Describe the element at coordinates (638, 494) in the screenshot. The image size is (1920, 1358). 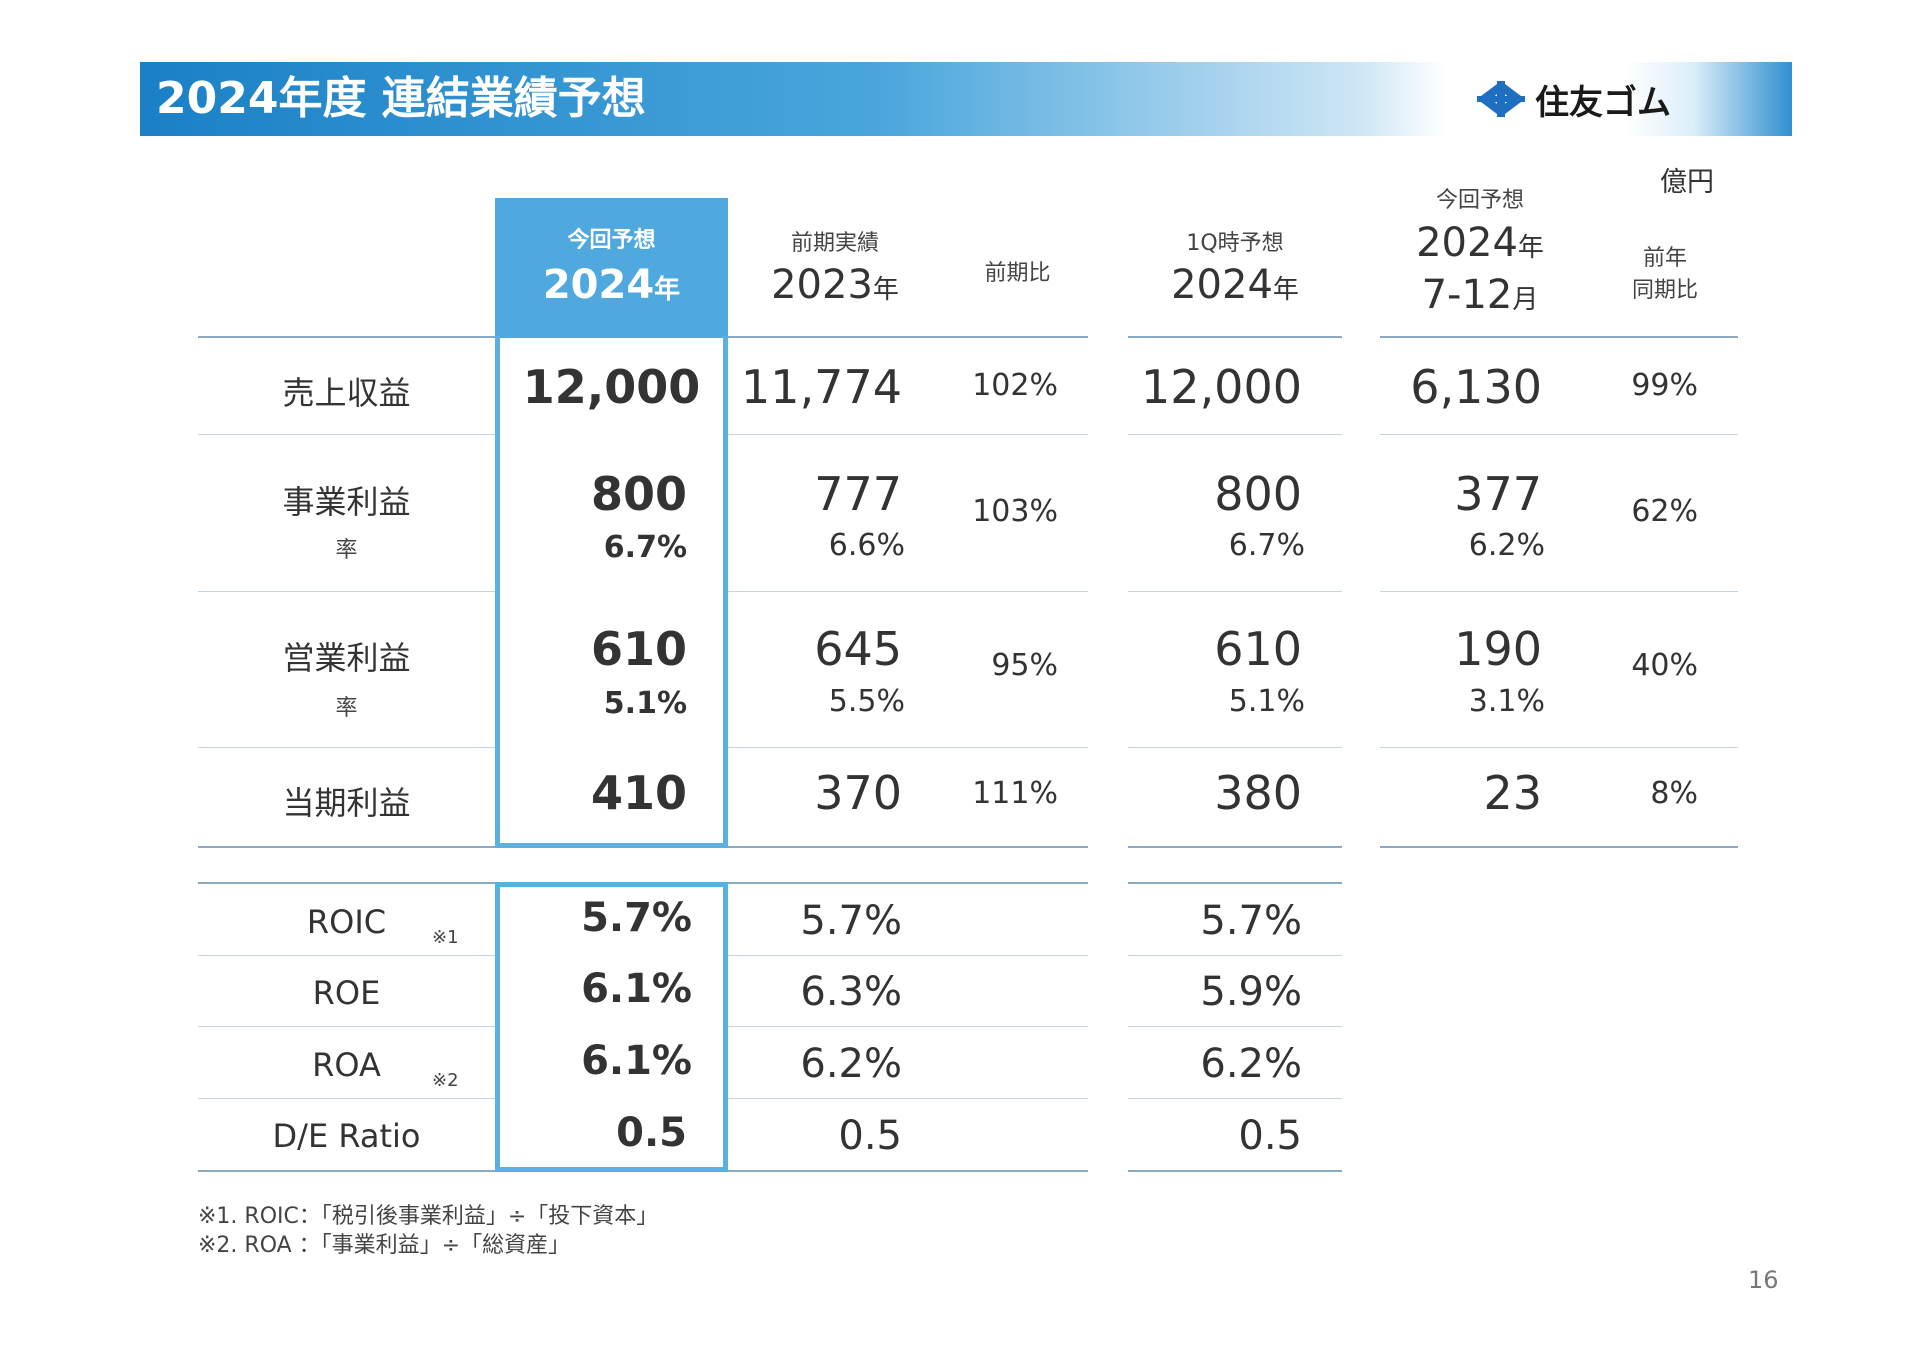
I see `business-profit-current: 800` at that location.